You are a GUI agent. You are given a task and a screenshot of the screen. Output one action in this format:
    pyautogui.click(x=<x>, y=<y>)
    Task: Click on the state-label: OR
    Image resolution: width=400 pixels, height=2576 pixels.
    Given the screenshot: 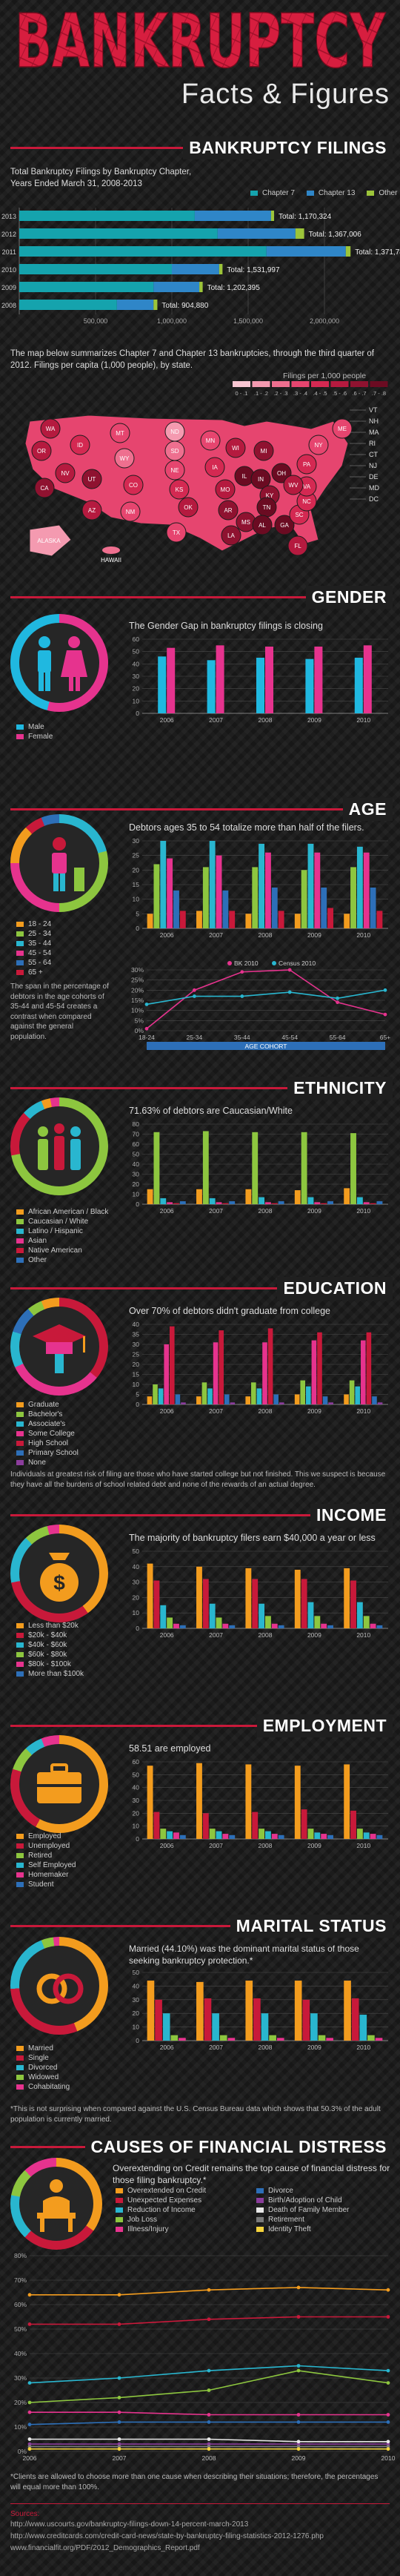 What is the action you would take?
    pyautogui.click(x=41, y=451)
    